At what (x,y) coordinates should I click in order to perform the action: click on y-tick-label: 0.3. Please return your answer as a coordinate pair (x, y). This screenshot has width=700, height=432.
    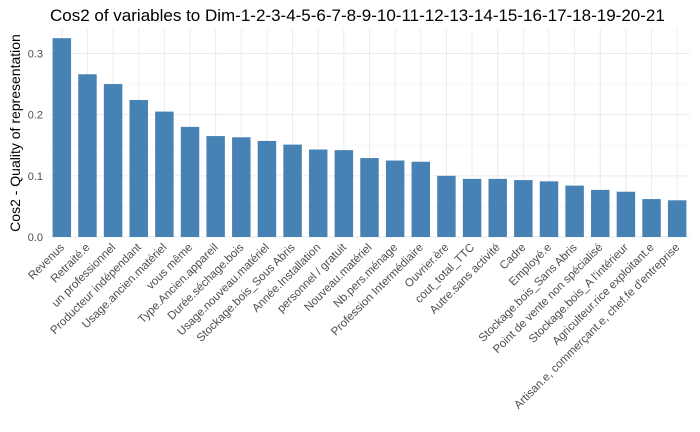
    Looking at the image, I should click on (35, 54).